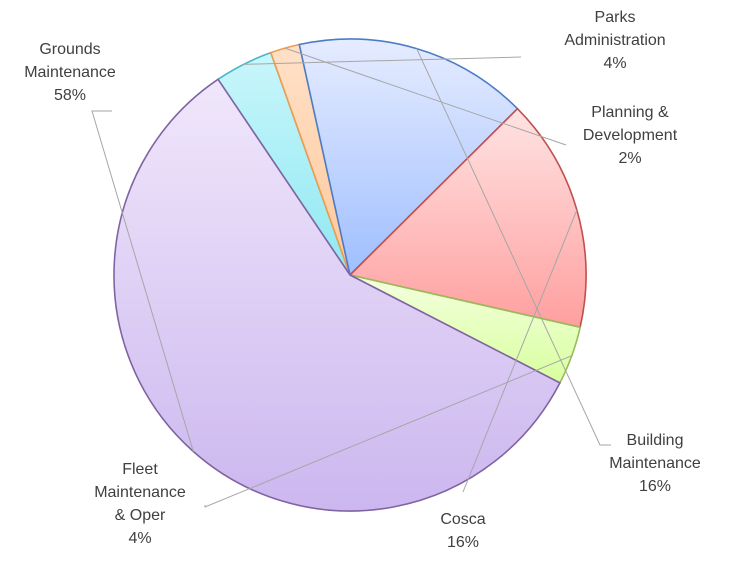 This screenshot has height=565, width=733. What do you see at coordinates (140, 504) in the screenshot?
I see `data-label-fleet-maintenance-oper: Fleet Maintenance & Oper 4%` at bounding box center [140, 504].